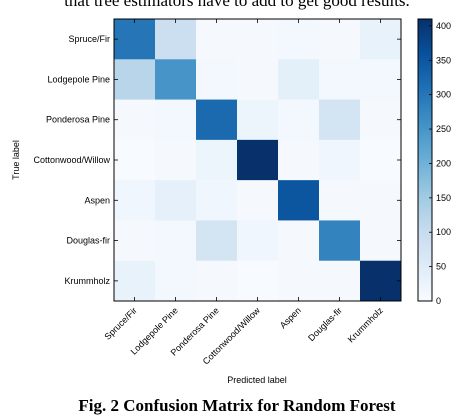 Image resolution: width=474 pixels, height=416 pixels. Describe the element at coordinates (89, 39) in the screenshot. I see `y-tick-label: Spruce/Fir` at that location.